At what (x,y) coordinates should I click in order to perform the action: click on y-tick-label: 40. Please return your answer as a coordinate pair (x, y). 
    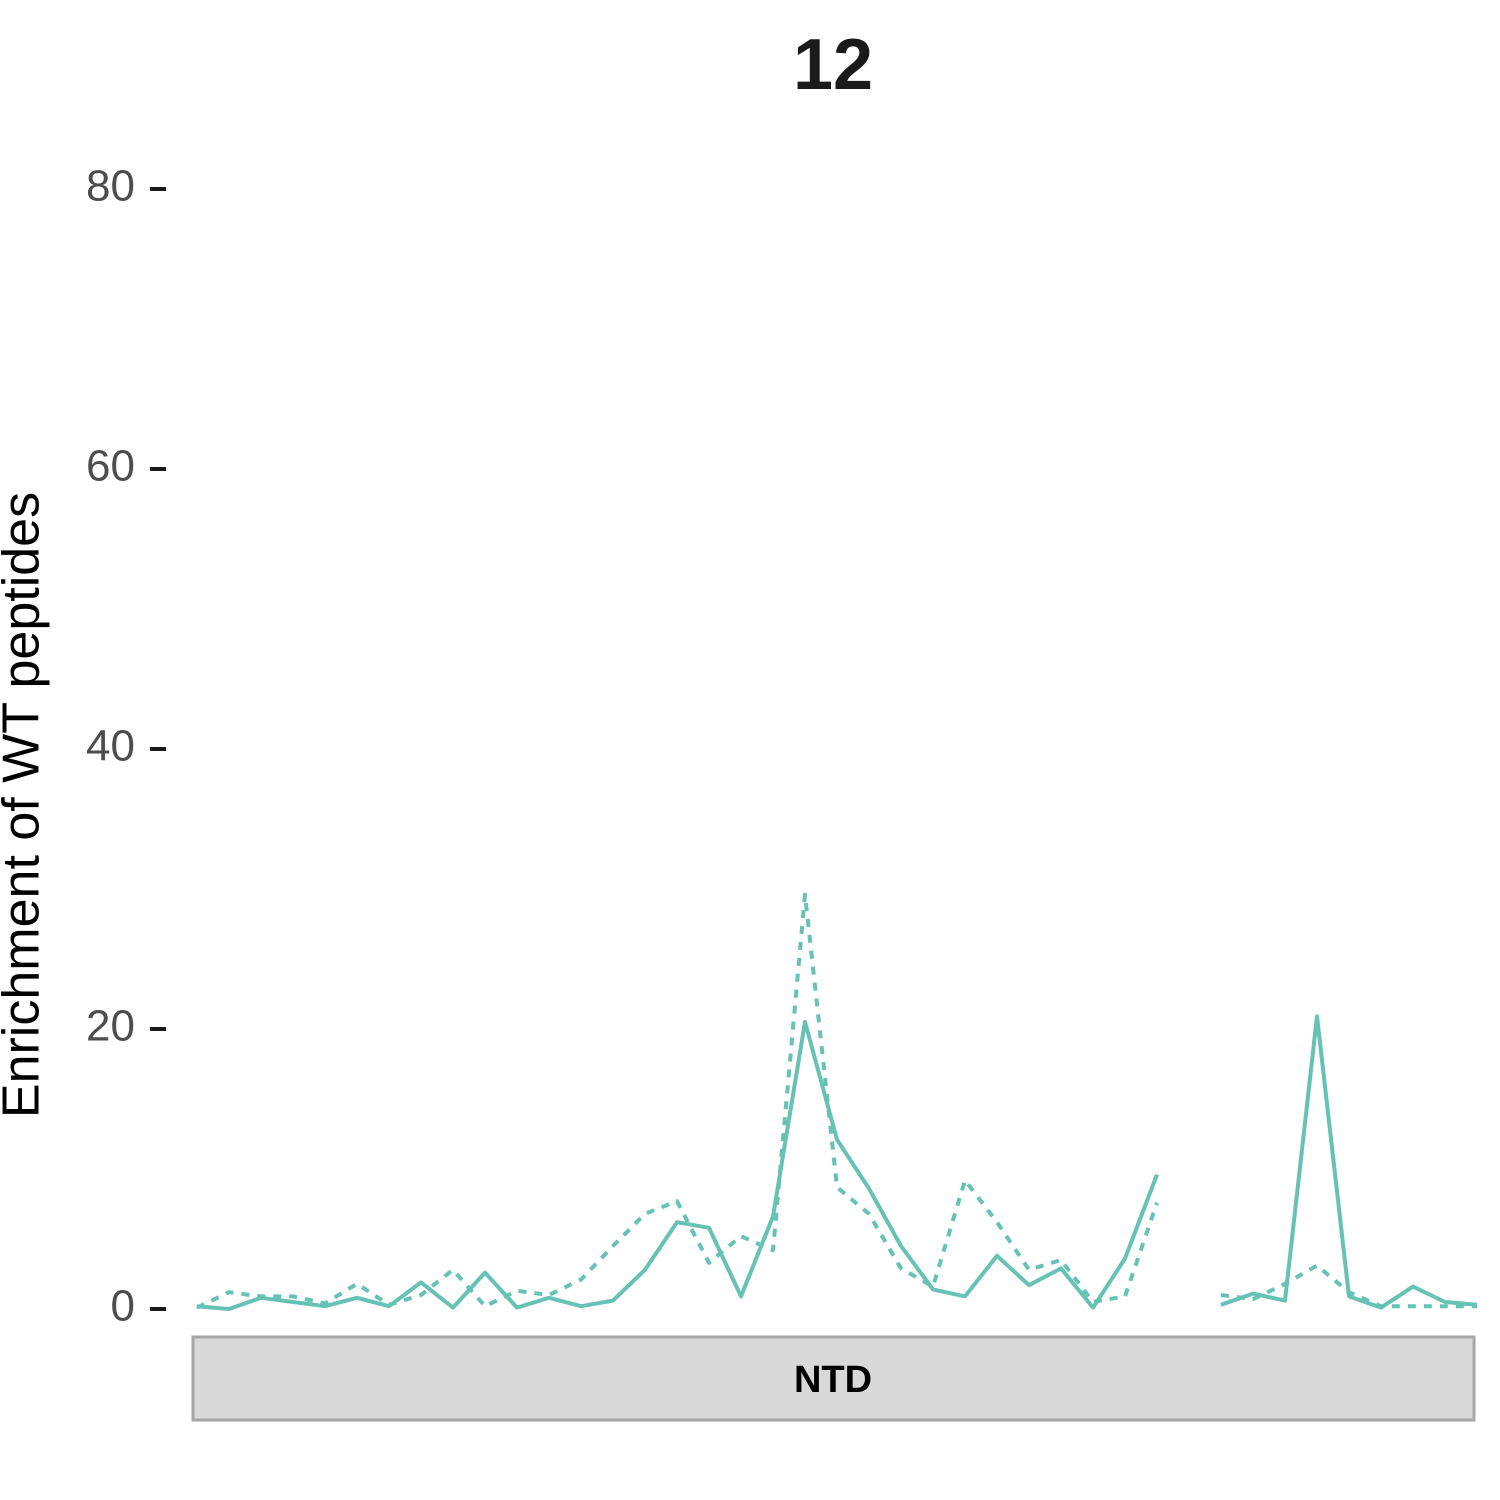
    Looking at the image, I should click on (110, 746).